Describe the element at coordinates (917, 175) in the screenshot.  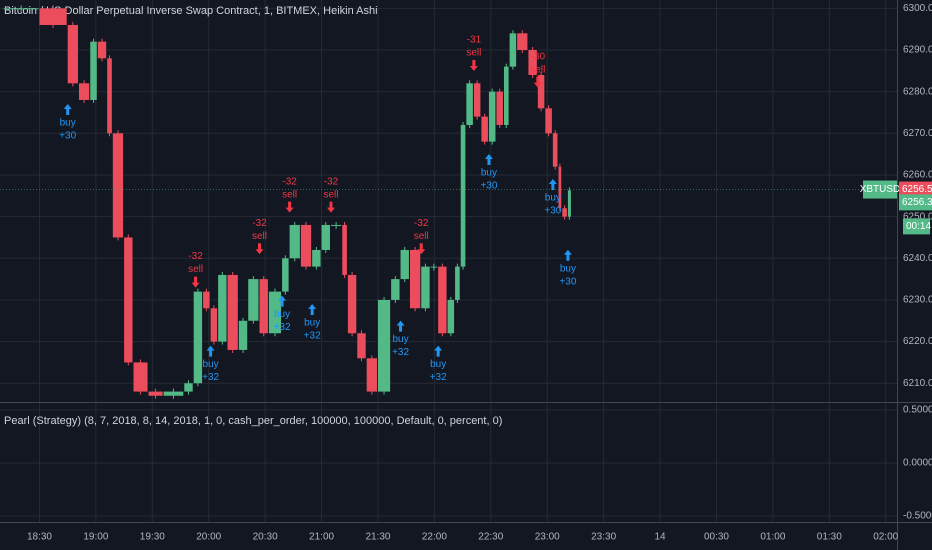
I see `y-tick-label: 6260.0` at that location.